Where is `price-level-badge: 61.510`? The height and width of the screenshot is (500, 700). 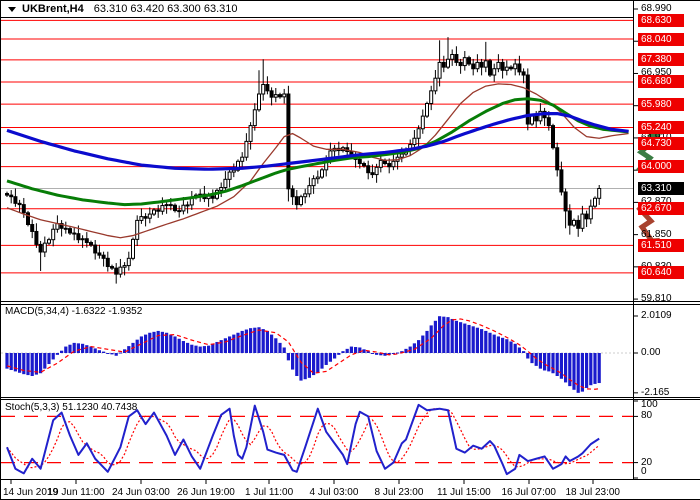 price-level-badge: 61.510 is located at coordinates (661, 245).